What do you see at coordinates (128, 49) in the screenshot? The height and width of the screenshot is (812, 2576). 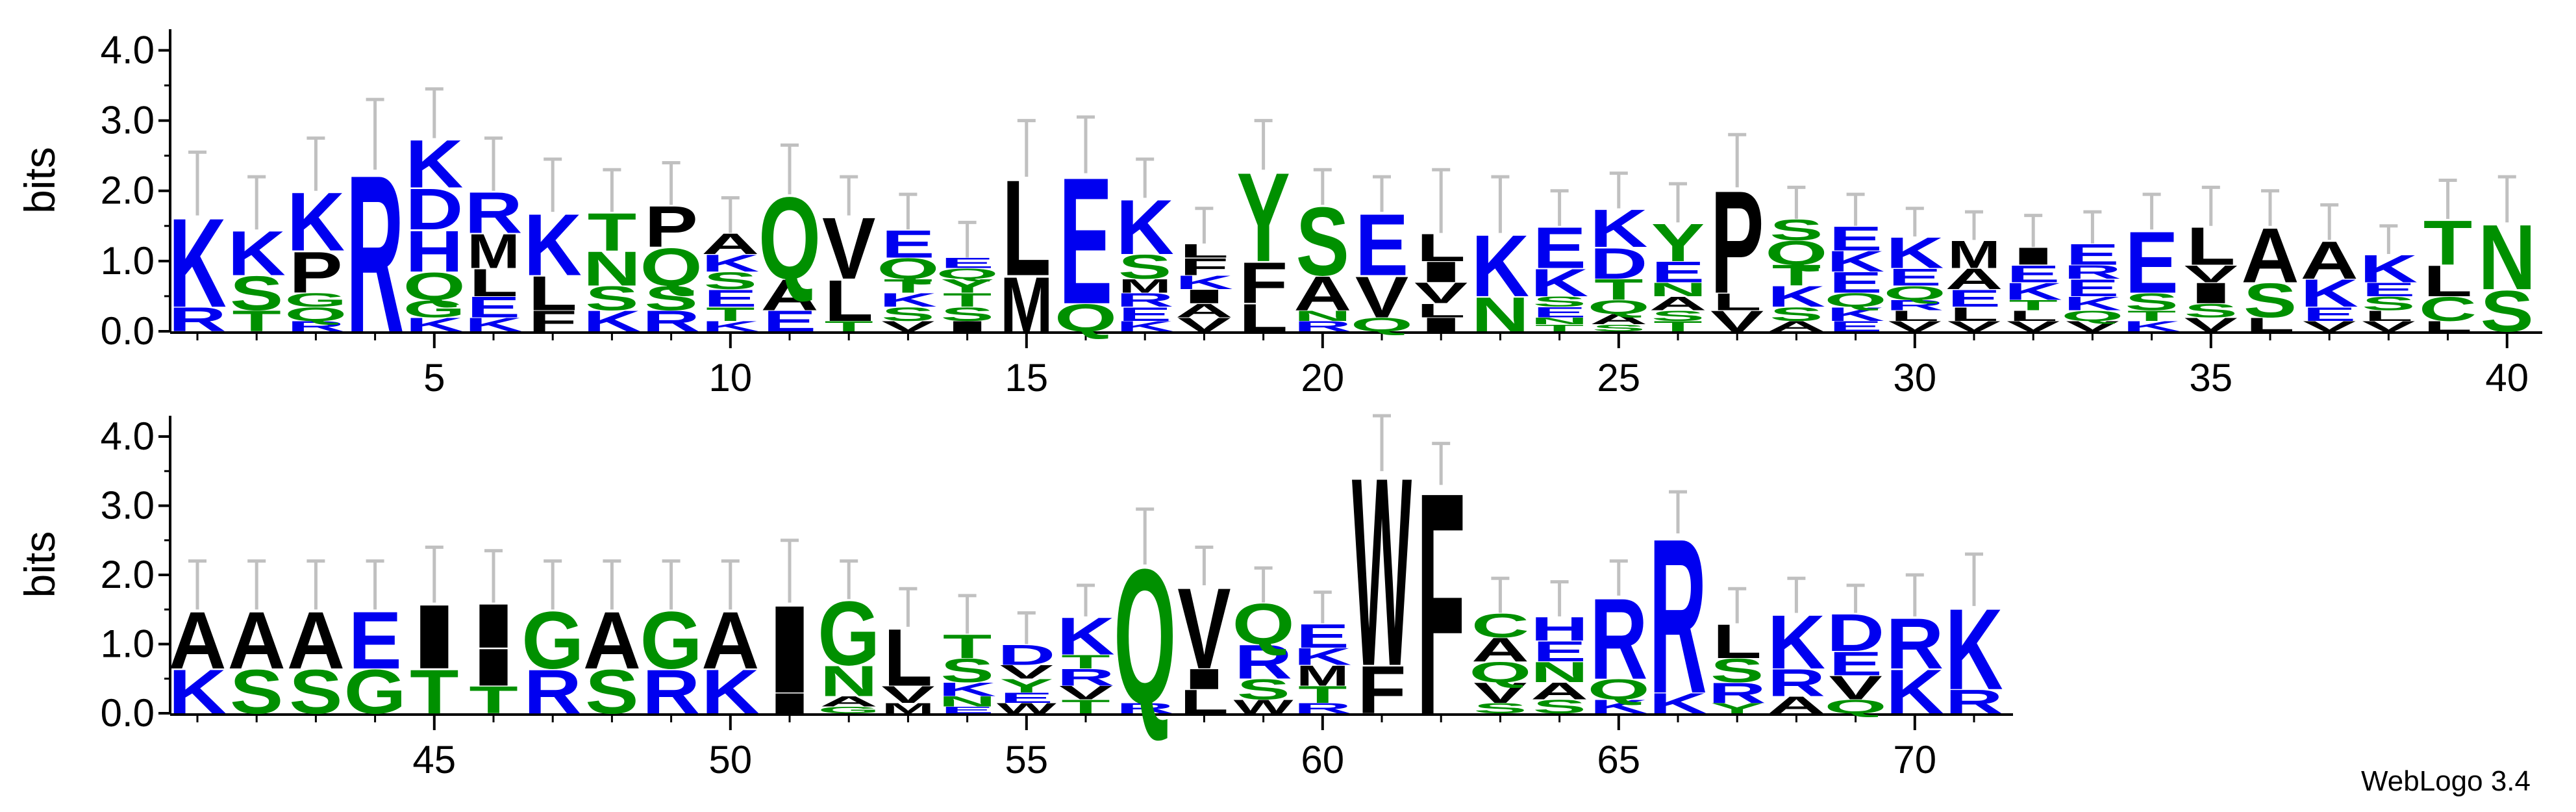 I see `y-tick-label: 4.0` at bounding box center [128, 49].